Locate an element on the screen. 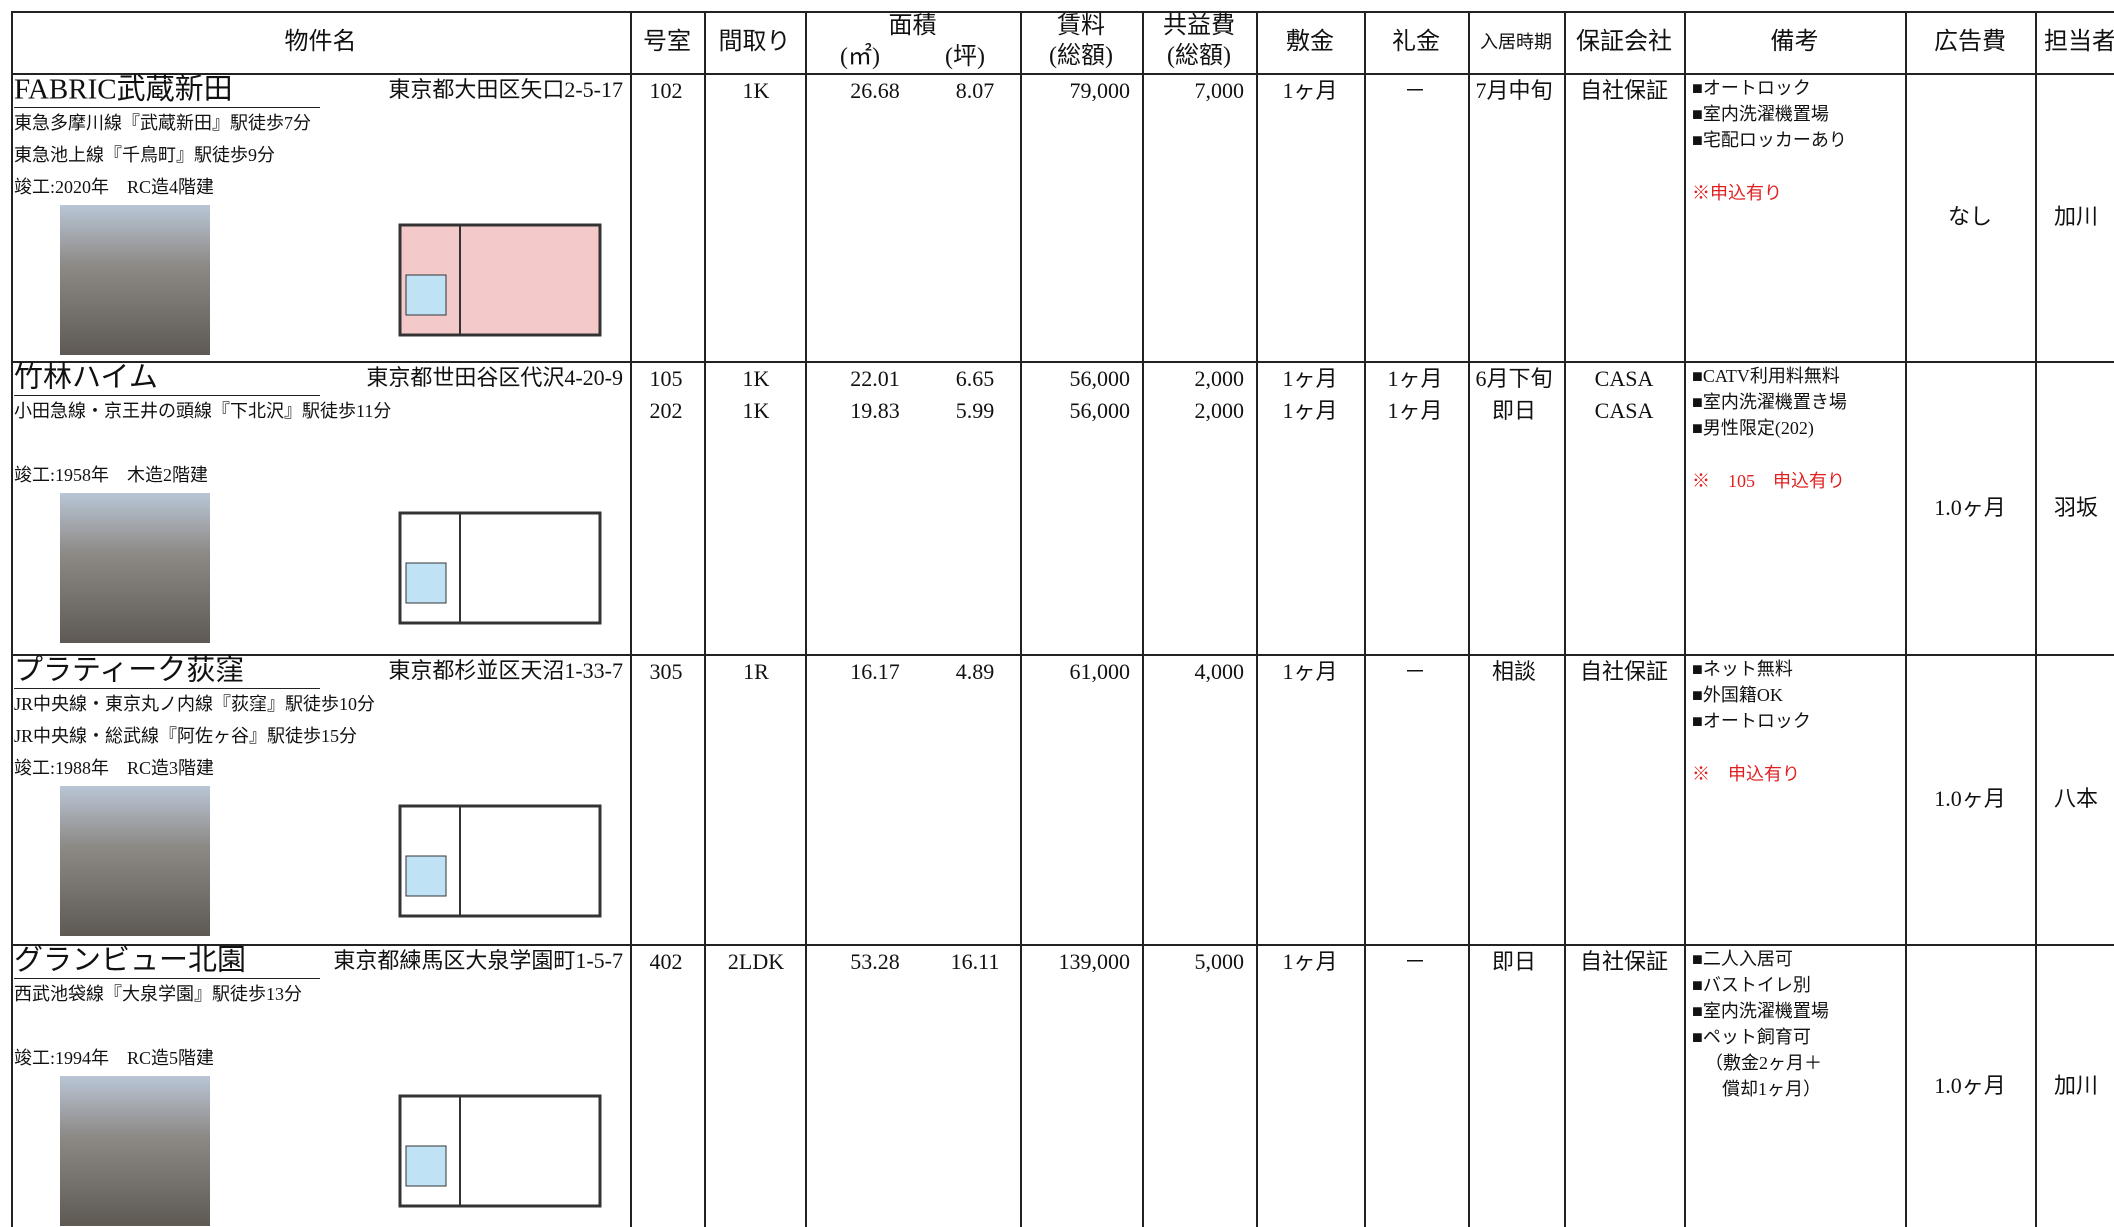 Image resolution: width=2114 pixels, height=1227 pixels. header-label: 礼金 is located at coordinates (1416, 42).